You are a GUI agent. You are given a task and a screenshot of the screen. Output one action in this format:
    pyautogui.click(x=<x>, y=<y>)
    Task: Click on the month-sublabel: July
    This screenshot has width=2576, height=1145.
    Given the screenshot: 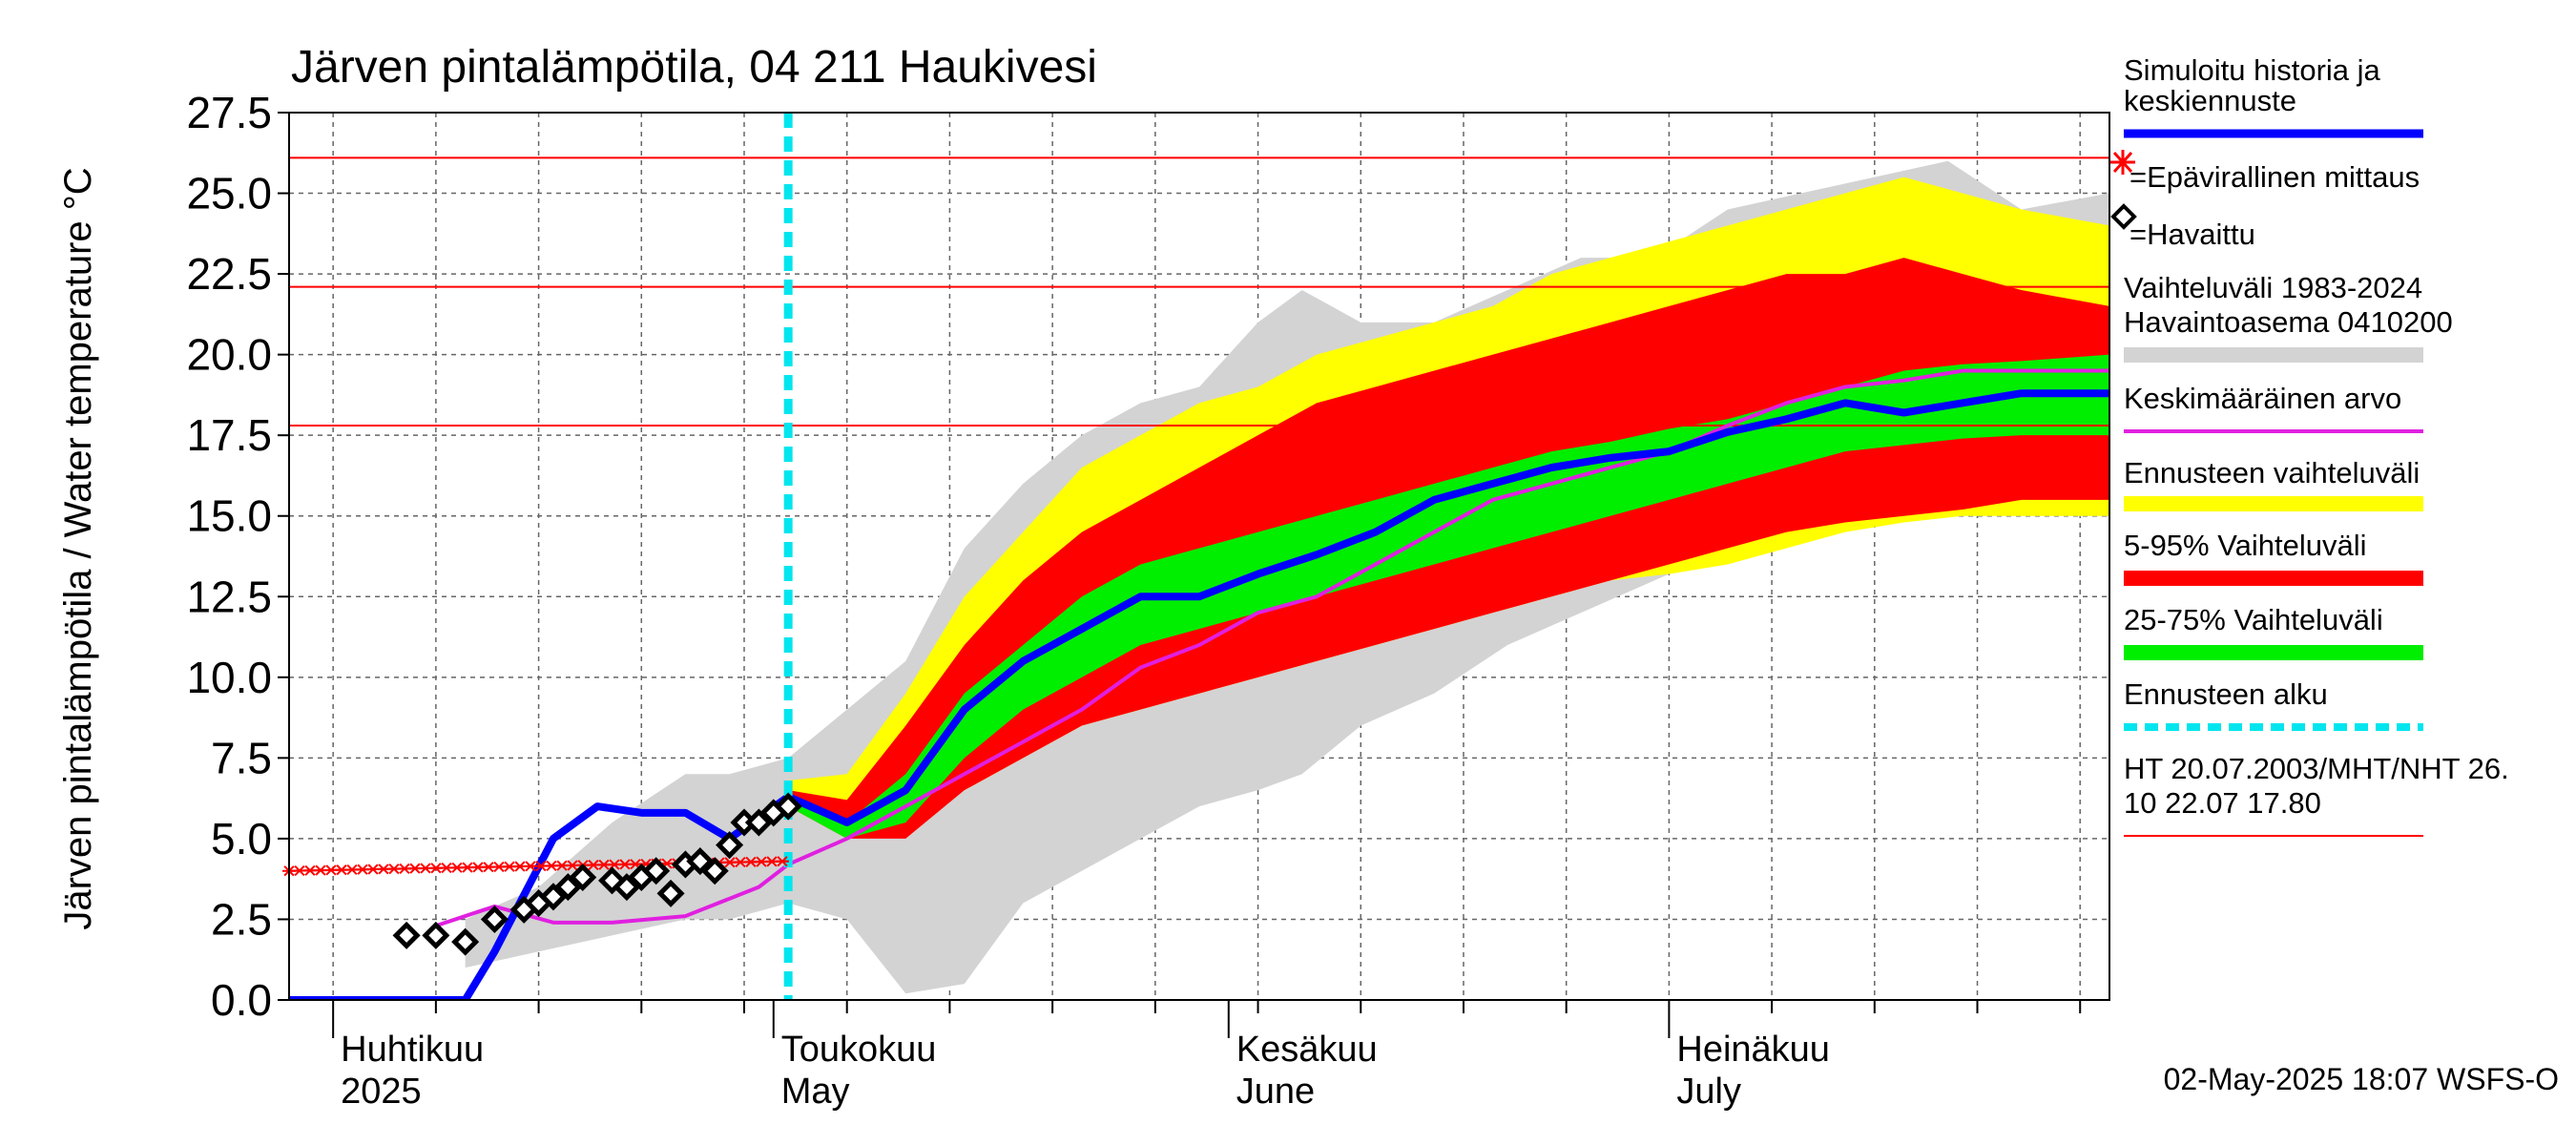 What is the action you would take?
    pyautogui.click(x=1708, y=1092)
    